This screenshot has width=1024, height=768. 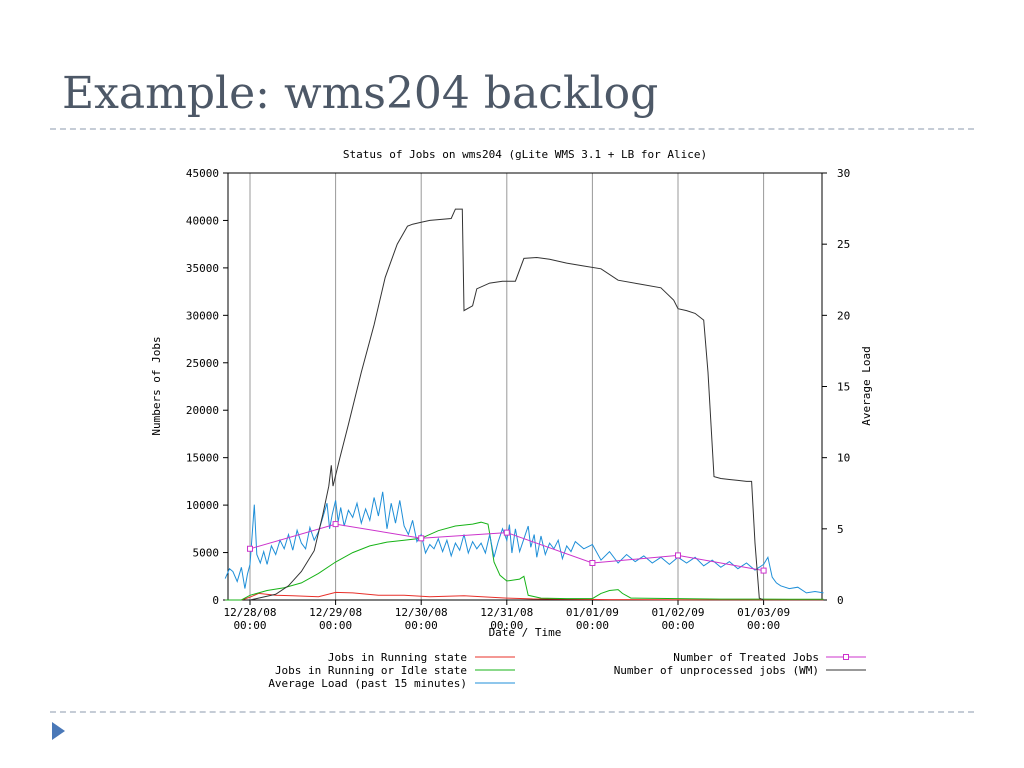 I want to click on y2-tick-label: 25, so click(x=843, y=244).